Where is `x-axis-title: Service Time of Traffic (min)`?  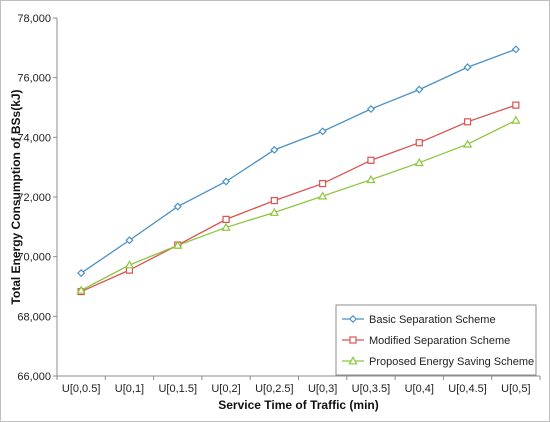
x-axis-title: Service Time of Traffic (min) is located at coordinates (298, 405).